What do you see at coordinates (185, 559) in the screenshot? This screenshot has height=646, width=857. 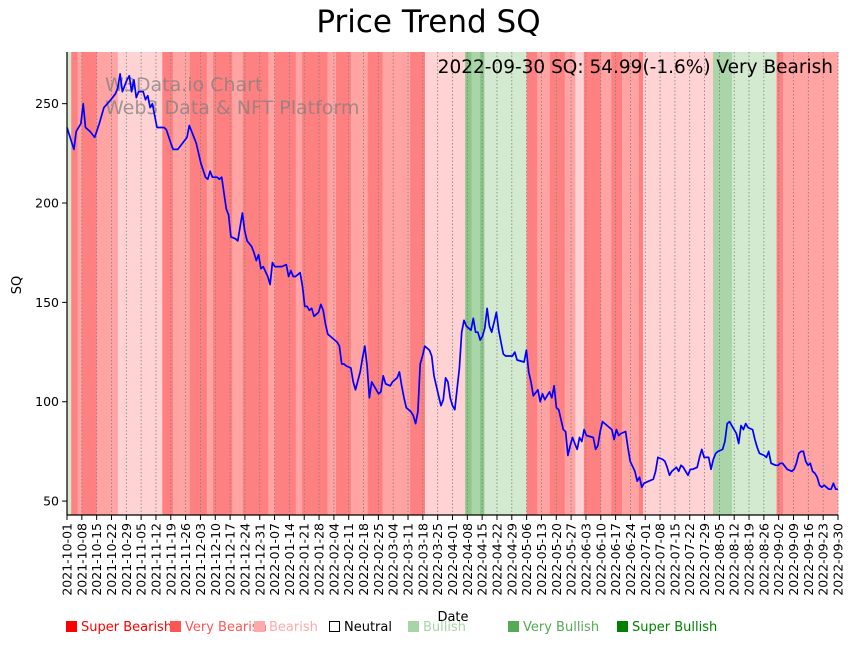 I see `x-tick-label: 2021-11-26` at bounding box center [185, 559].